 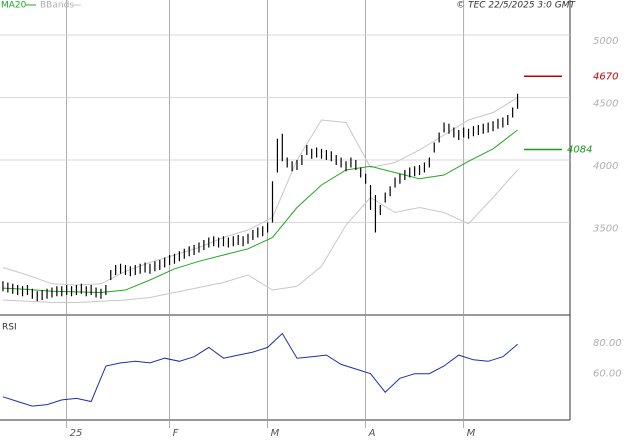 What do you see at coordinates (176, 433) in the screenshot?
I see `x-tick-label: F` at bounding box center [176, 433].